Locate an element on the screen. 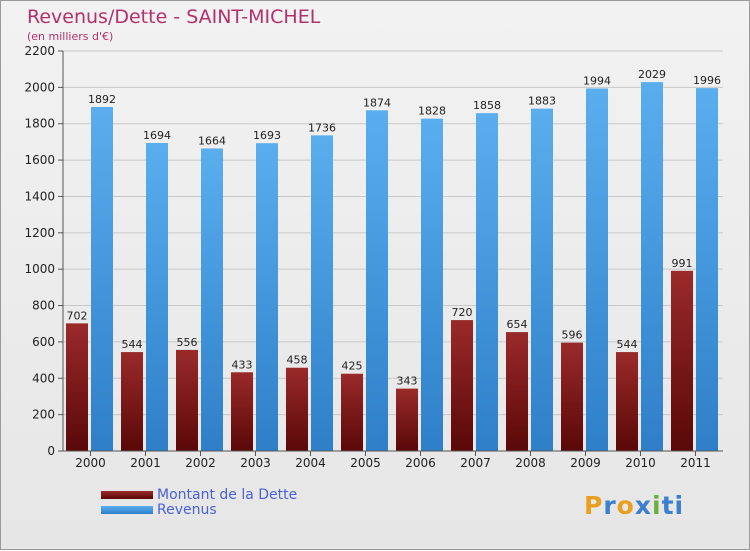 The image size is (750, 551). y-tick-label: 2200 is located at coordinates (39, 51).